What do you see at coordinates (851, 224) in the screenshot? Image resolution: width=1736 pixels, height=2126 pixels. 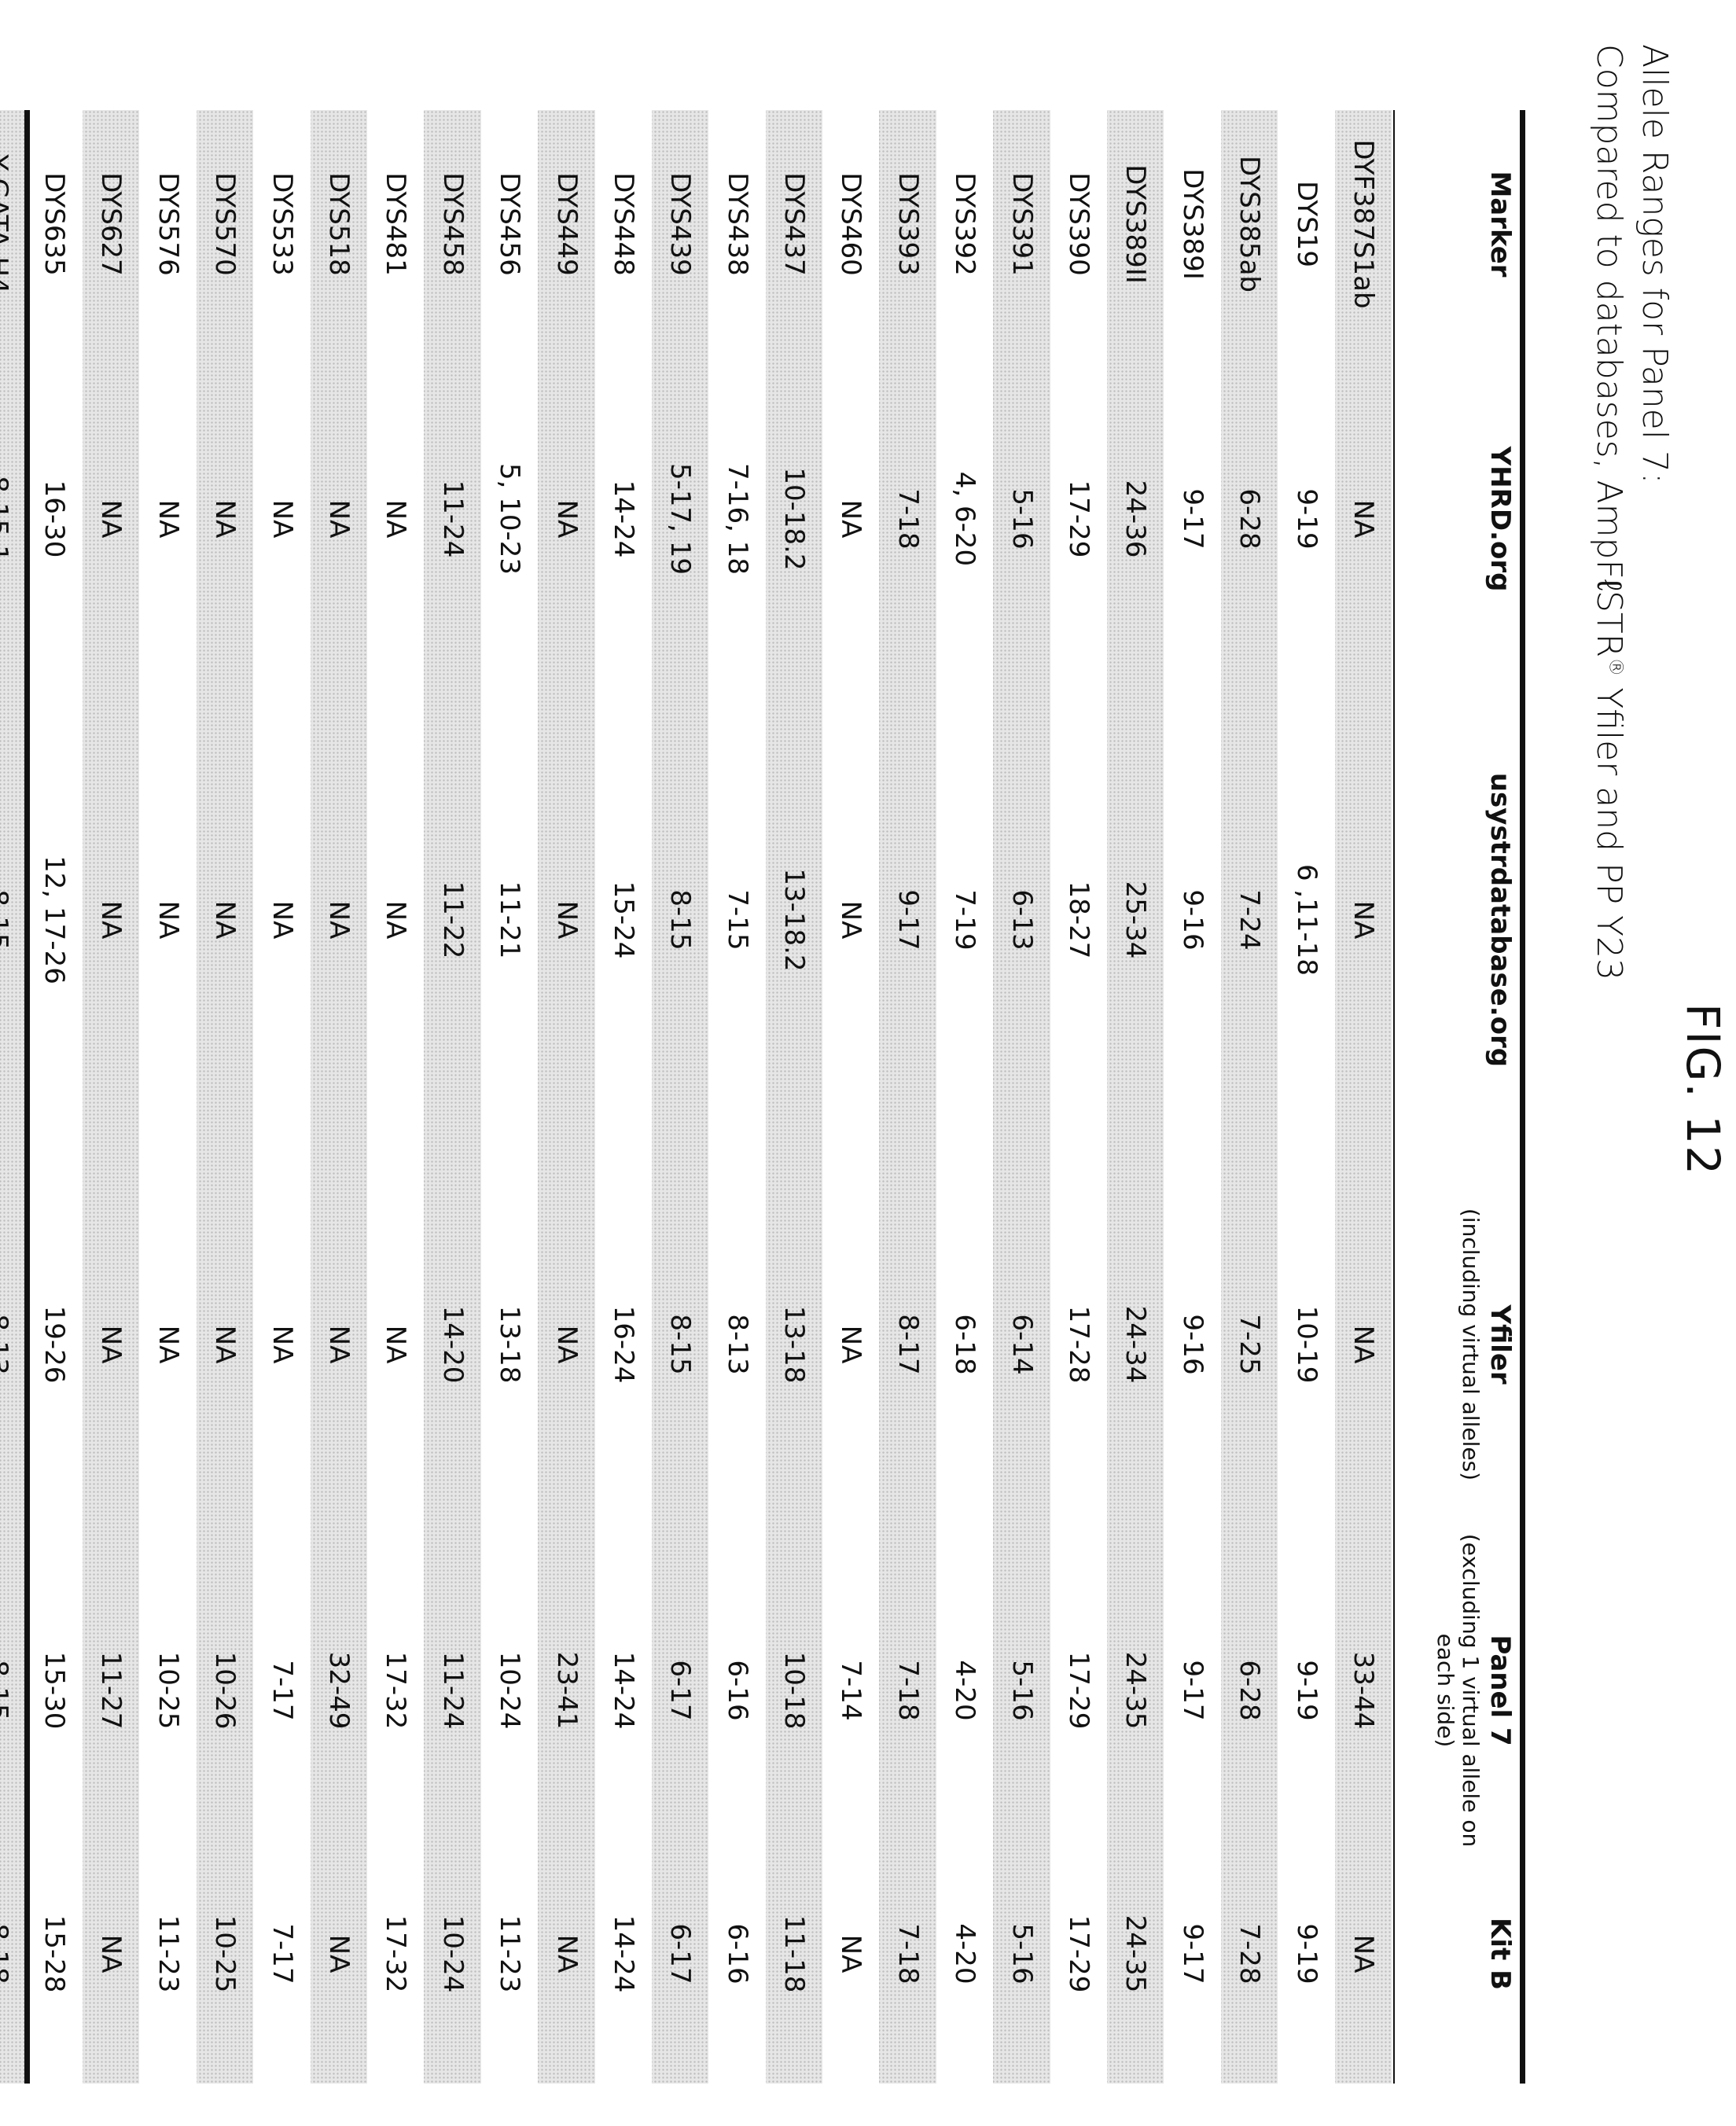 I see `marker-cell: DYS460` at bounding box center [851, 224].